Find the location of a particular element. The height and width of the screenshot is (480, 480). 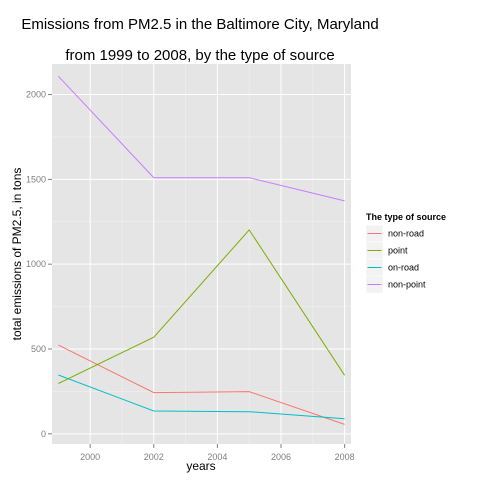

legend-item-non-point: non-point is located at coordinates (396, 284).